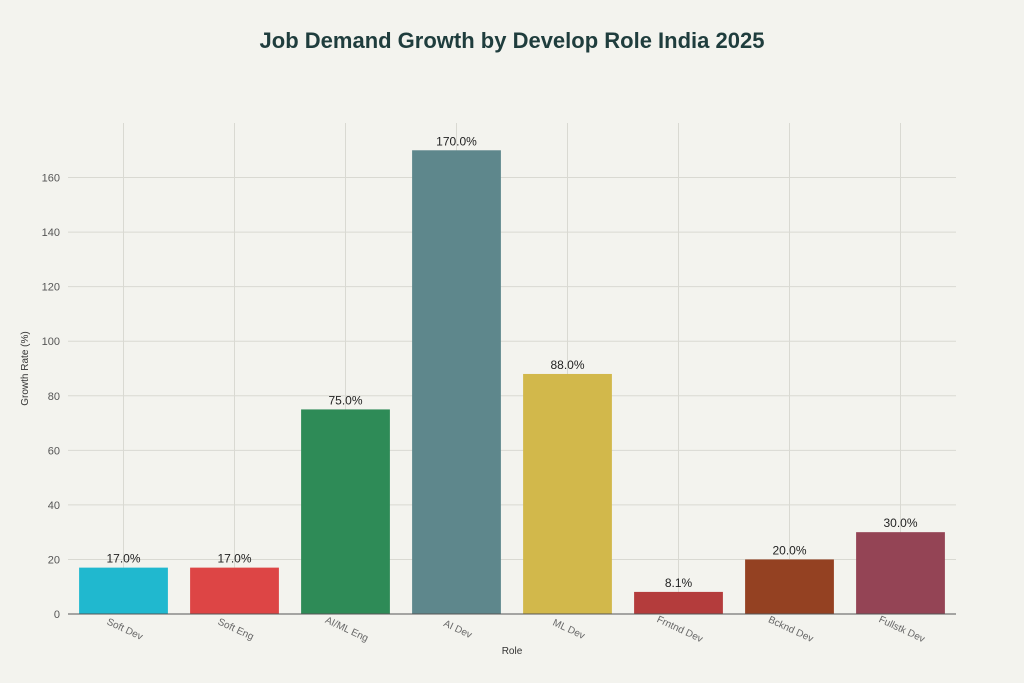 The width and height of the screenshot is (1024, 683). I want to click on y-tick-label: 160, so click(51, 179).